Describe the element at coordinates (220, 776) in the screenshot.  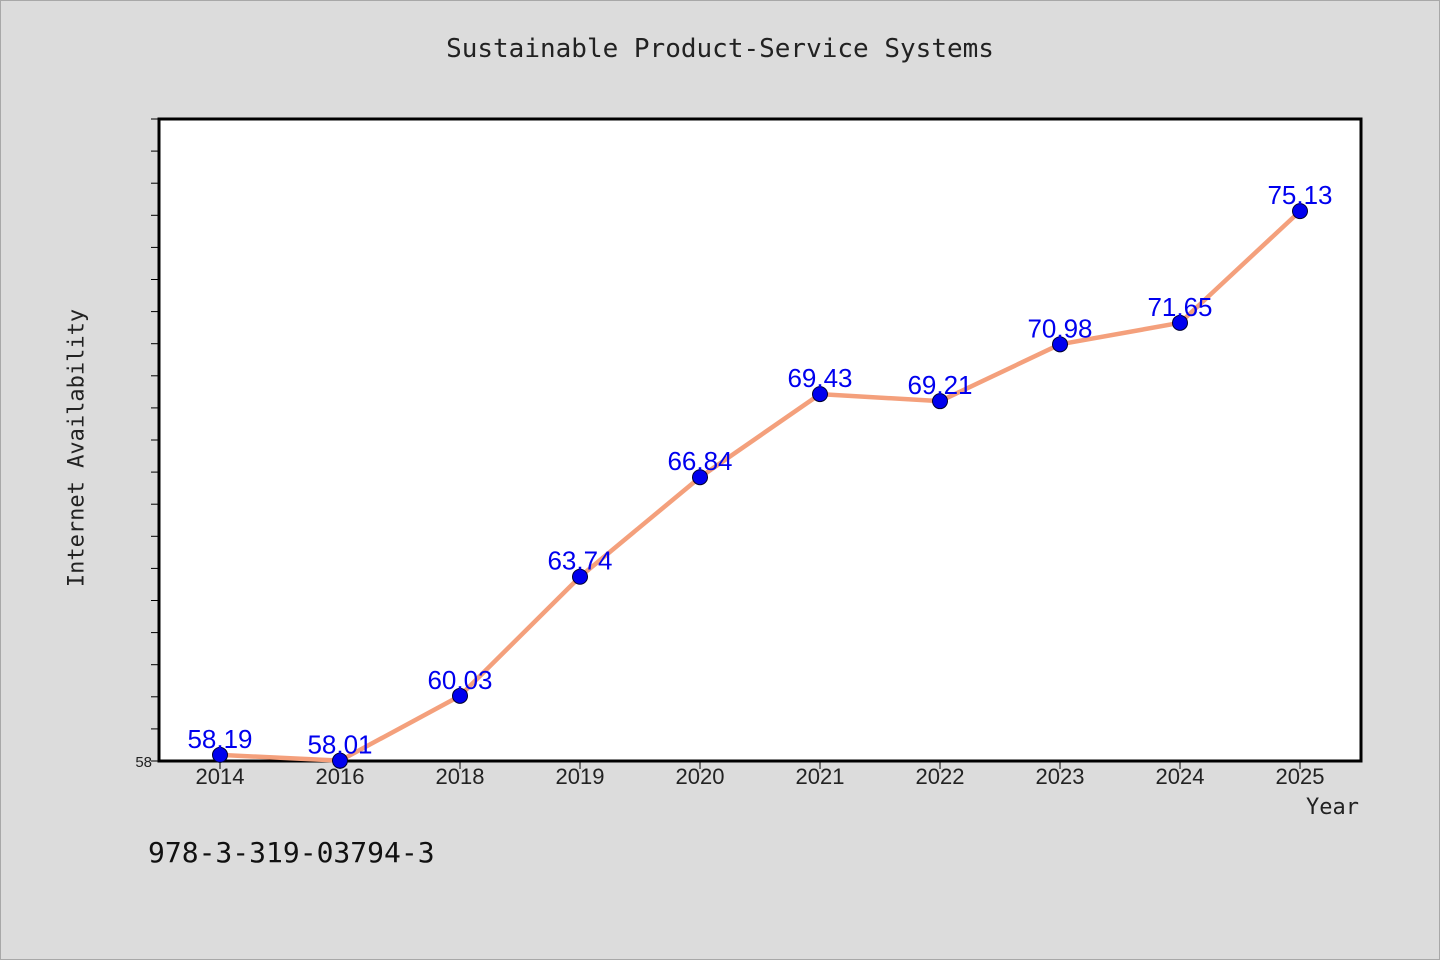
I see `x-tick-label: 2014` at that location.